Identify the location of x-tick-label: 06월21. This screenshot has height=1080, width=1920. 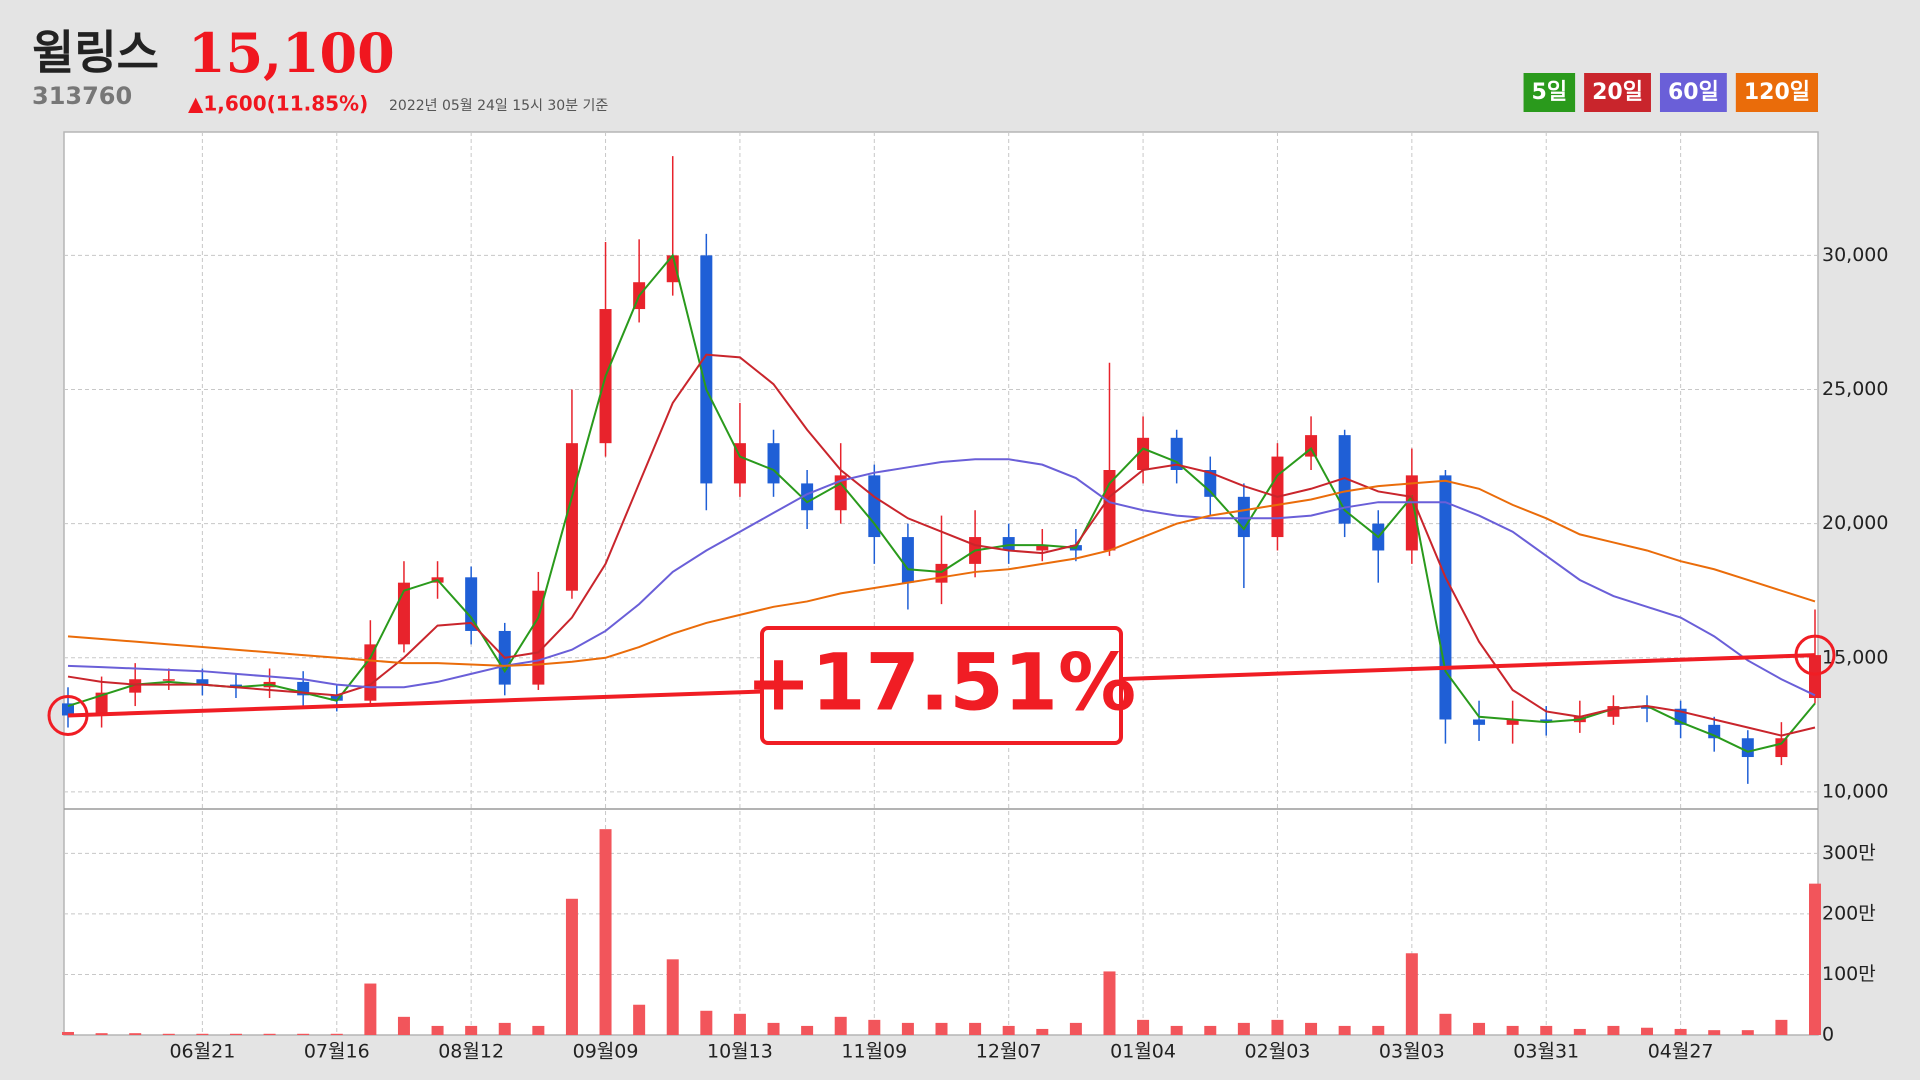
(202, 1052).